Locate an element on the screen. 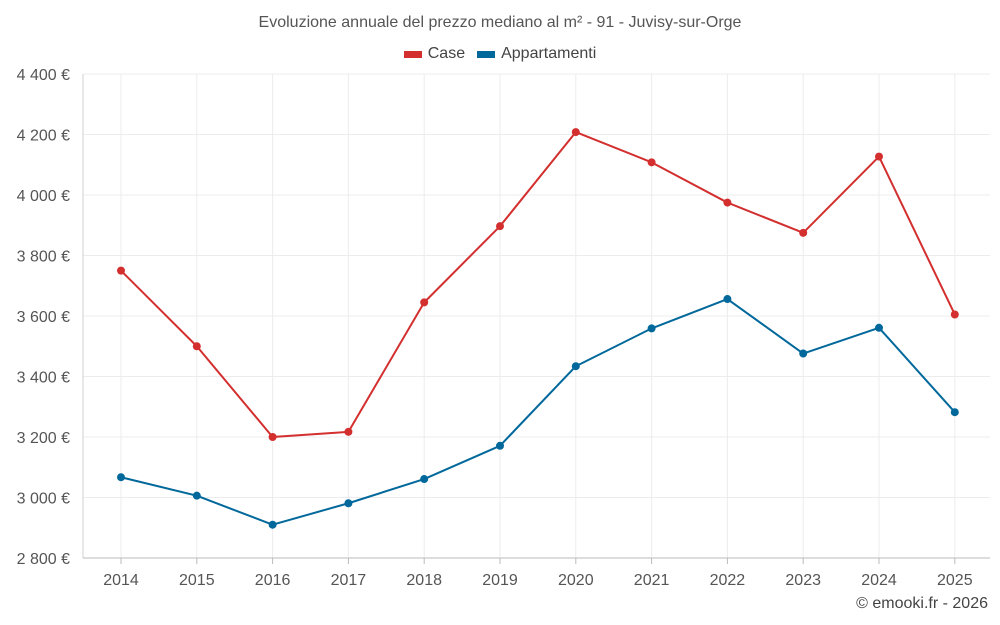 This screenshot has width=1000, height=625. x-tick-label: 2021 is located at coordinates (652, 580).